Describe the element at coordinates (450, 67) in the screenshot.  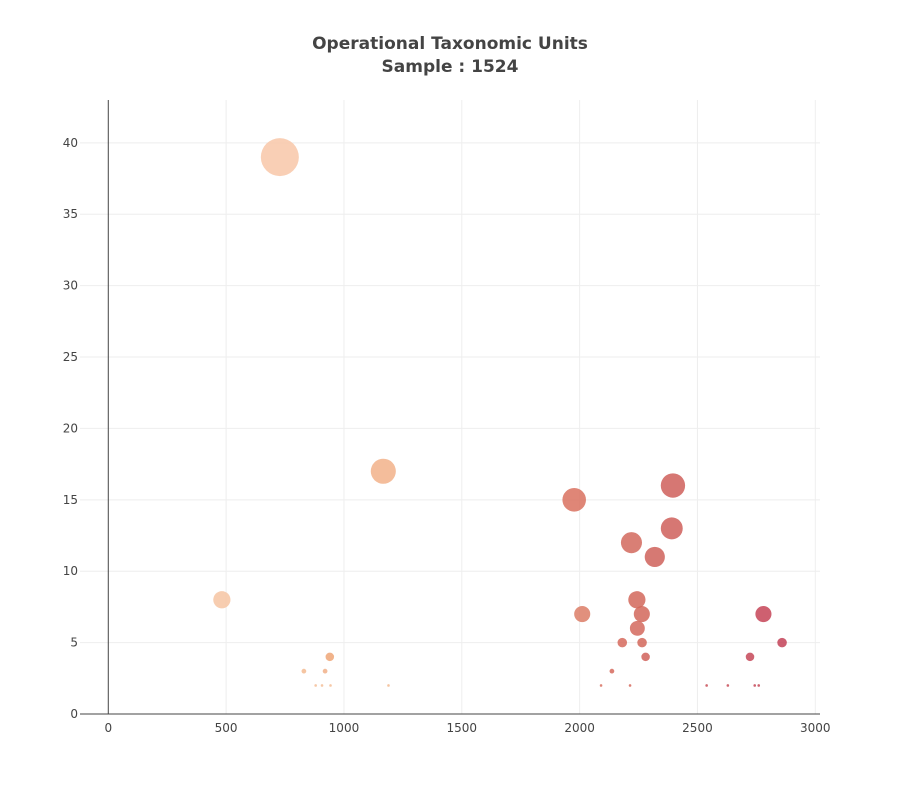
I see `chart-title-line-2: Sample : 1524` at that location.